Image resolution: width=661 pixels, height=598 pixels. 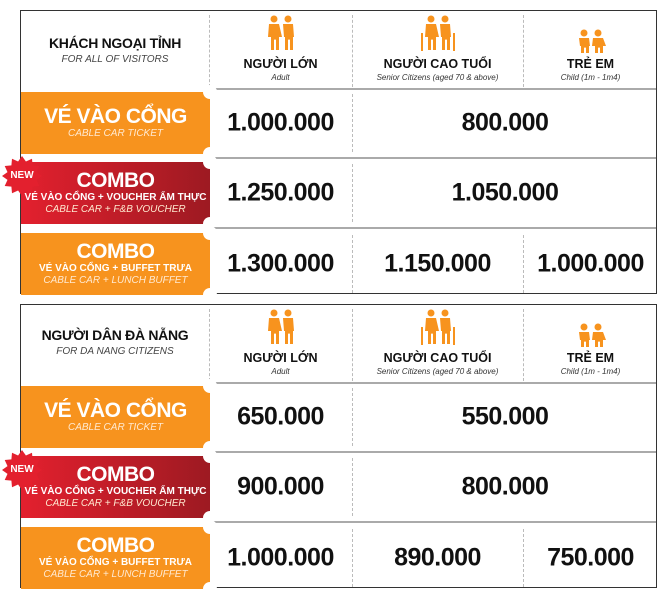 What do you see at coordinates (280, 263) in the screenshot?
I see `price-cell: 1.300.000` at bounding box center [280, 263].